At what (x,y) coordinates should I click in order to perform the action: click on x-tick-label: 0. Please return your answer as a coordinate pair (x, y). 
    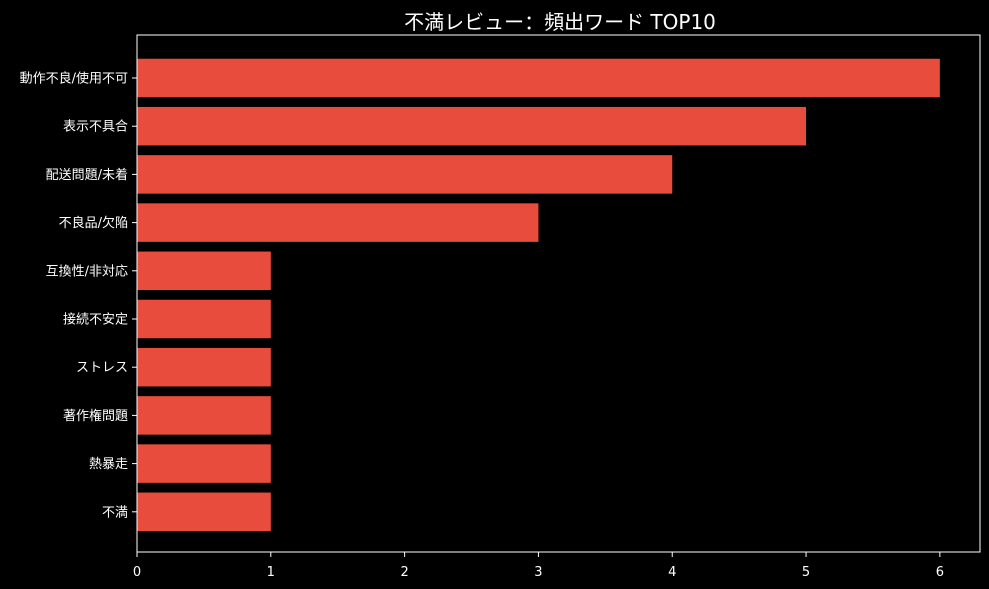
    Looking at the image, I should click on (137, 572).